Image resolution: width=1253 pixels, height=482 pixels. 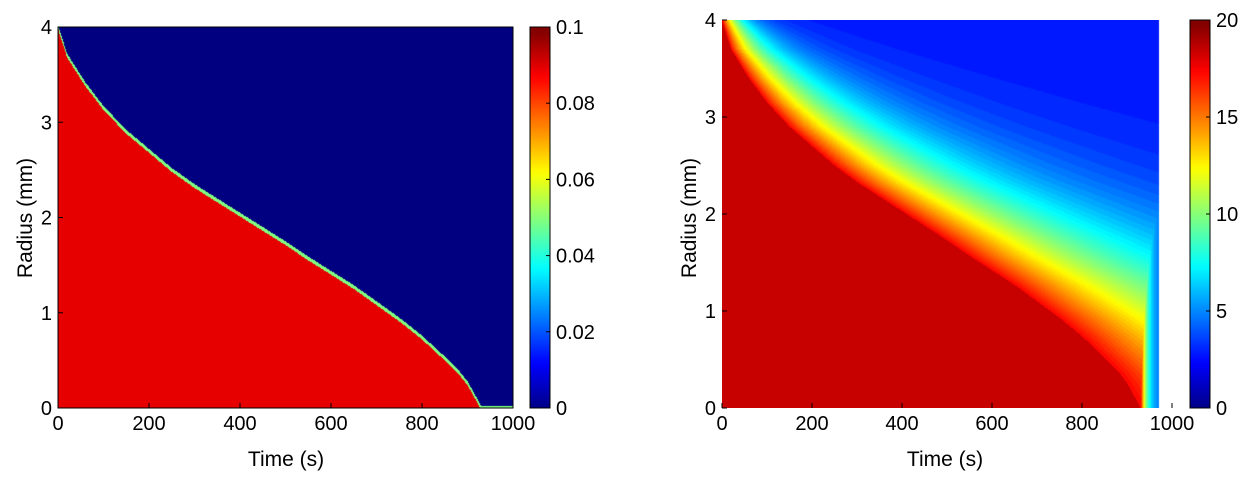 What do you see at coordinates (25, 218) in the screenshot?
I see `left-y-axis-label: Radius (mm)` at bounding box center [25, 218].